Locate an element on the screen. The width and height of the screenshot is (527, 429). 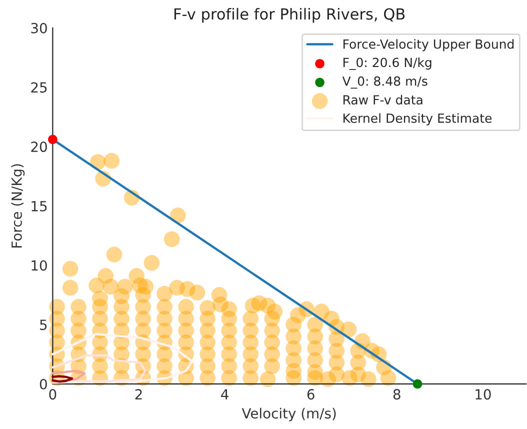
y-tick-label: 30 is located at coordinates (39, 28).